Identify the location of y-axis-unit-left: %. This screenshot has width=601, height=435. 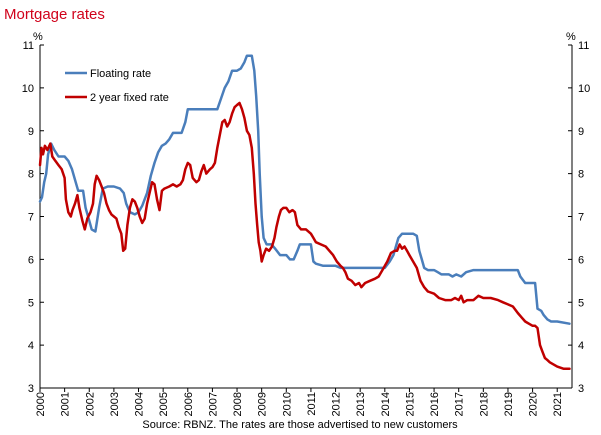
(38, 37).